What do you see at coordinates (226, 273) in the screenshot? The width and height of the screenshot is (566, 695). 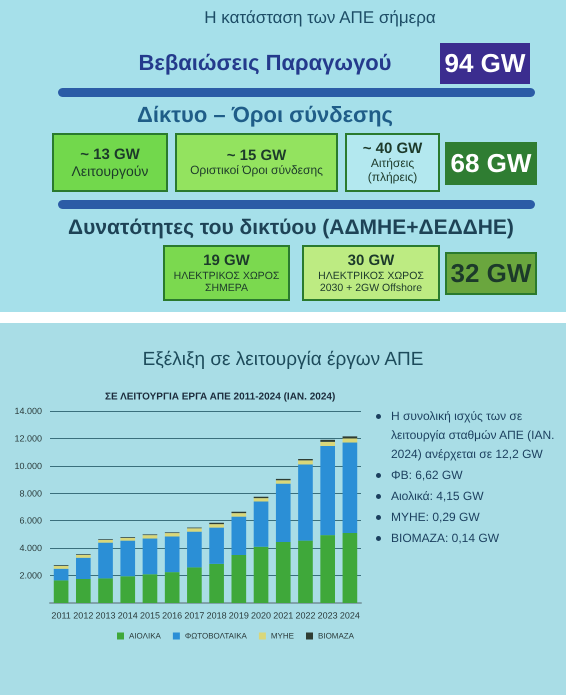 I see `label-box: 19 GW ΗΛΕΚΤΡΙΚΟΣ ΧΩΡΟΣ ΣΗΜΕΡΑ` at bounding box center [226, 273].